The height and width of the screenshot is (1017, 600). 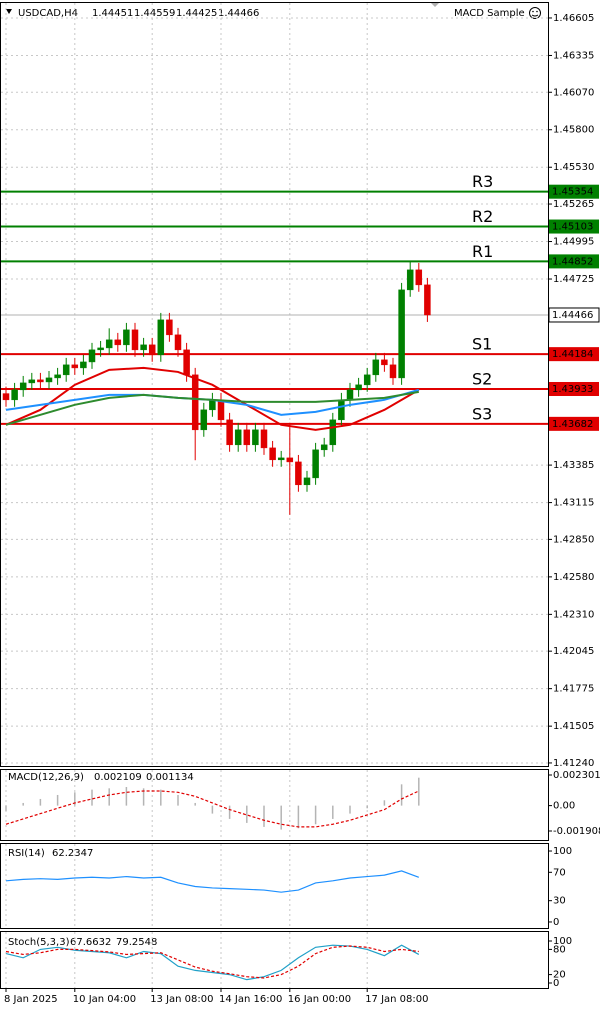 What do you see at coordinates (48, 13) in the screenshot?
I see `symbol-title: USDCAD,H4` at bounding box center [48, 13].